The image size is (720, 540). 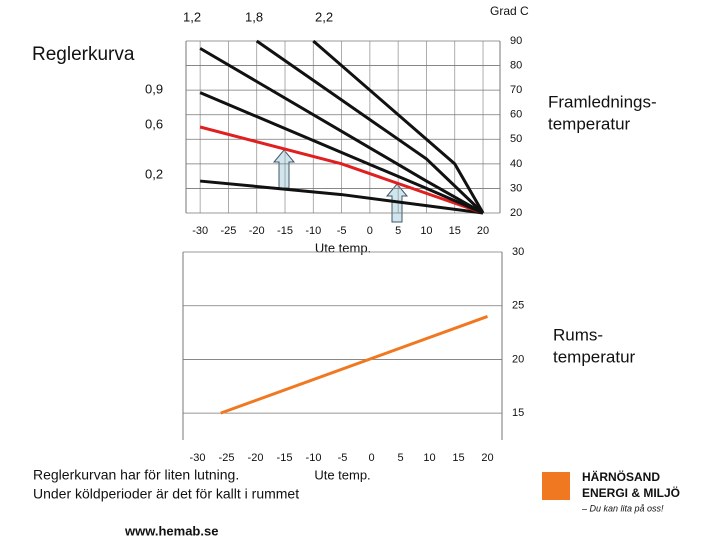 What do you see at coordinates (631, 492) in the screenshot?
I see `logo-text: ENERGI & MILJÖ` at bounding box center [631, 492].